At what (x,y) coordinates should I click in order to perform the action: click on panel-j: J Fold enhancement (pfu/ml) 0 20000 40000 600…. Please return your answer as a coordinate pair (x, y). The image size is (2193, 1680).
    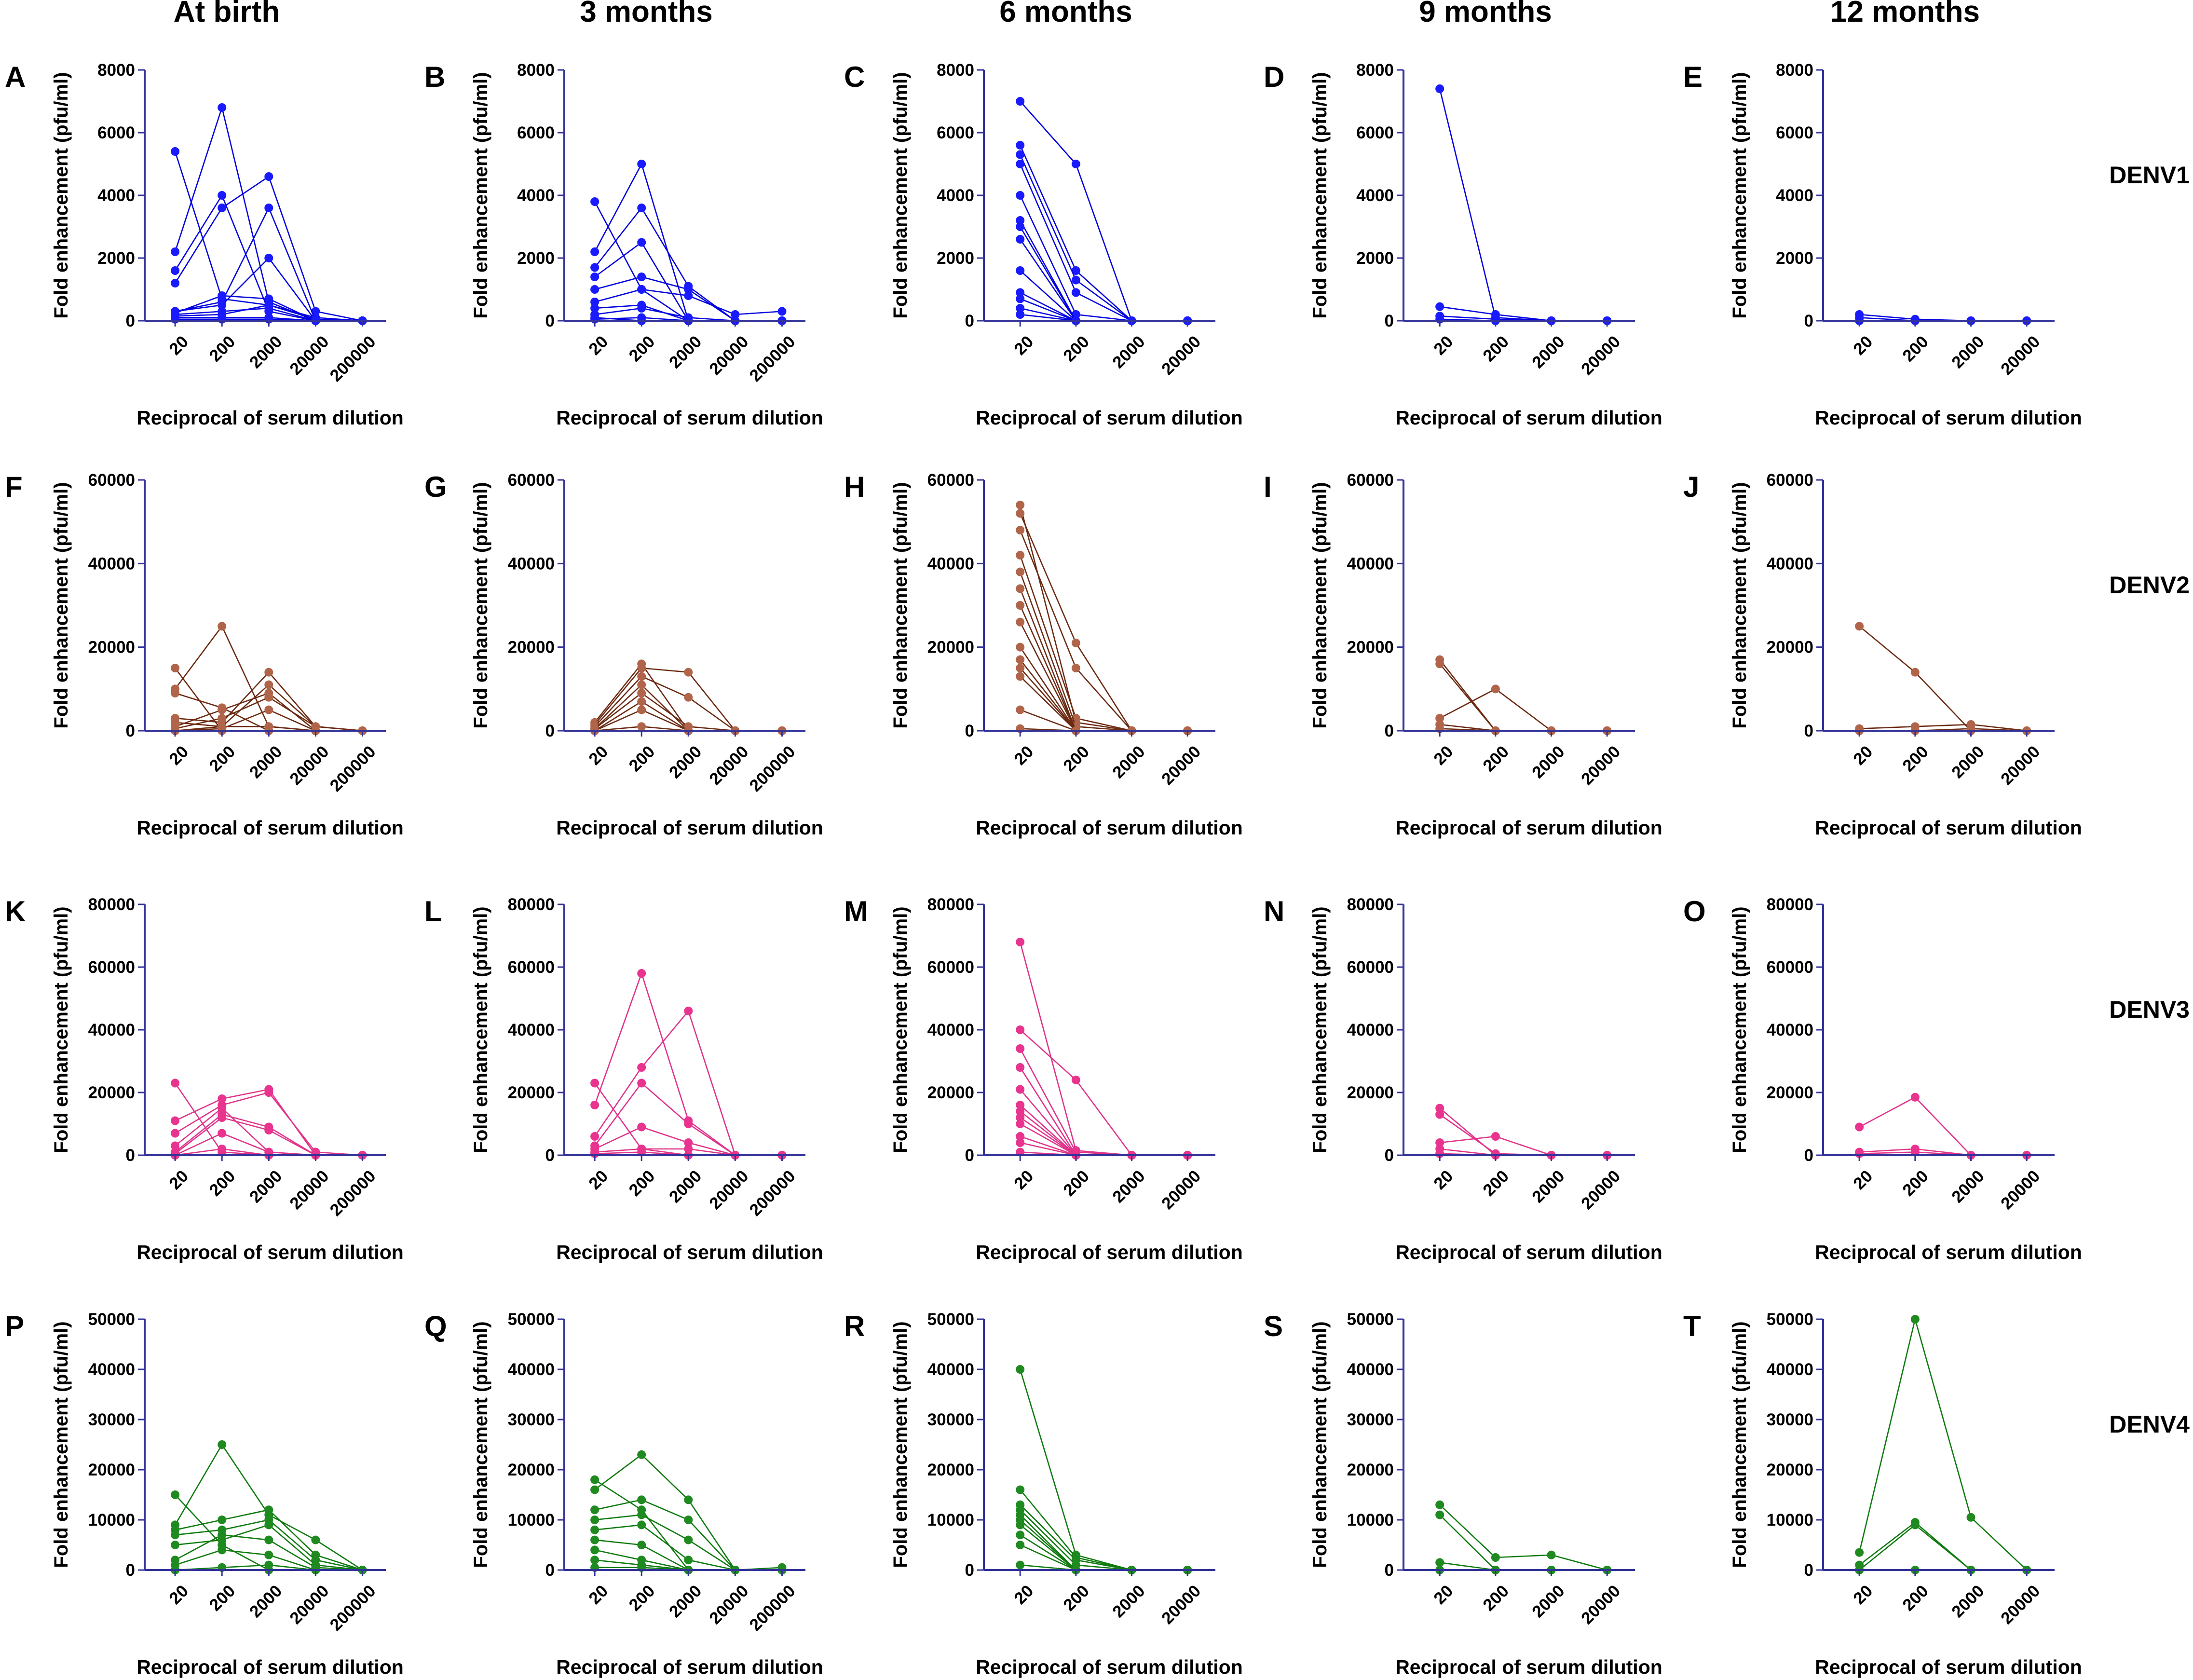
    Looking at the image, I should click on (1882, 655).